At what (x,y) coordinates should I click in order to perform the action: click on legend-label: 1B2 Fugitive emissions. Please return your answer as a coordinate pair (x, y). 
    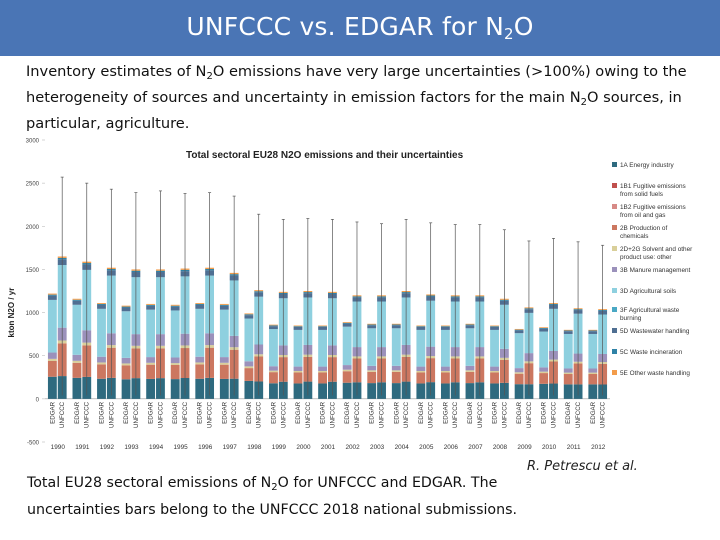
    Looking at the image, I should click on (653, 207).